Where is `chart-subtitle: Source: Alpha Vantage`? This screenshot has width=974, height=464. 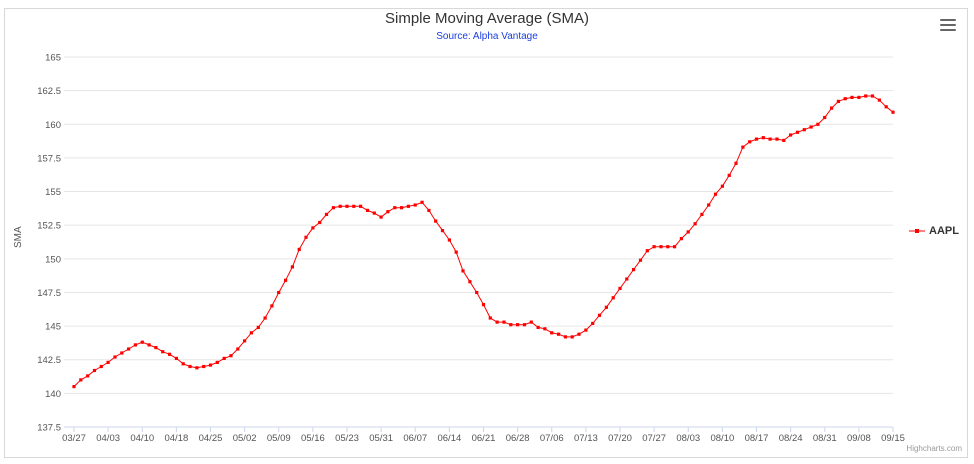 chart-subtitle: Source: Alpha Vantage is located at coordinates (487, 36).